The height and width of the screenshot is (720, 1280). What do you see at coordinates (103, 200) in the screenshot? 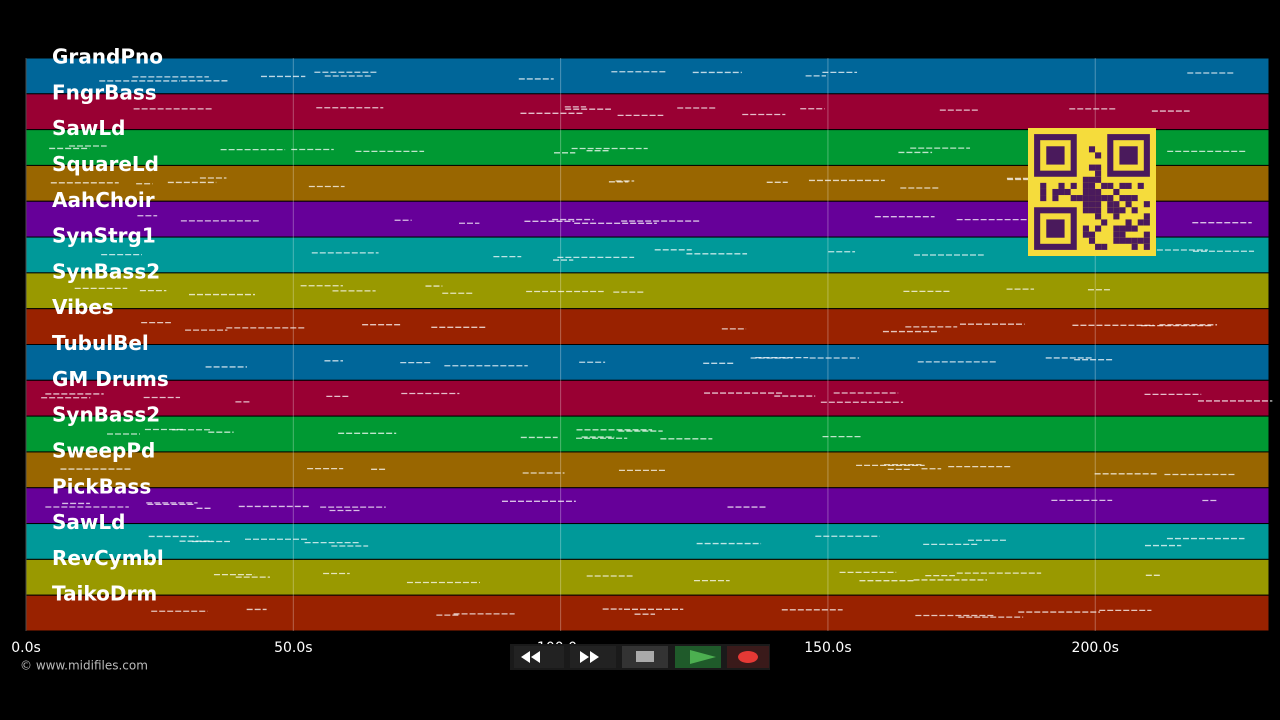
I see `track-label: AahChoir` at bounding box center [103, 200].